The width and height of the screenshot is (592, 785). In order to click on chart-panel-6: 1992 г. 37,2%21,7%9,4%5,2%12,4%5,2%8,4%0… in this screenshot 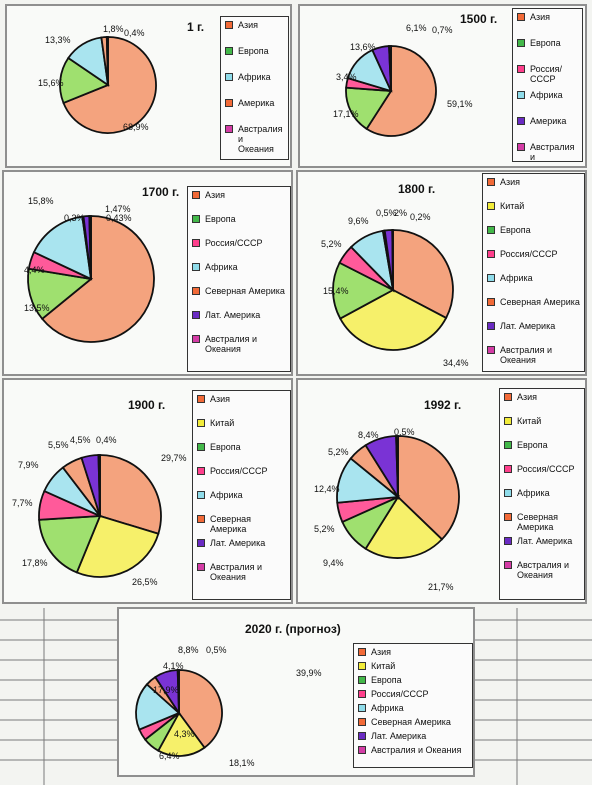, I will do `click(441, 491)`.